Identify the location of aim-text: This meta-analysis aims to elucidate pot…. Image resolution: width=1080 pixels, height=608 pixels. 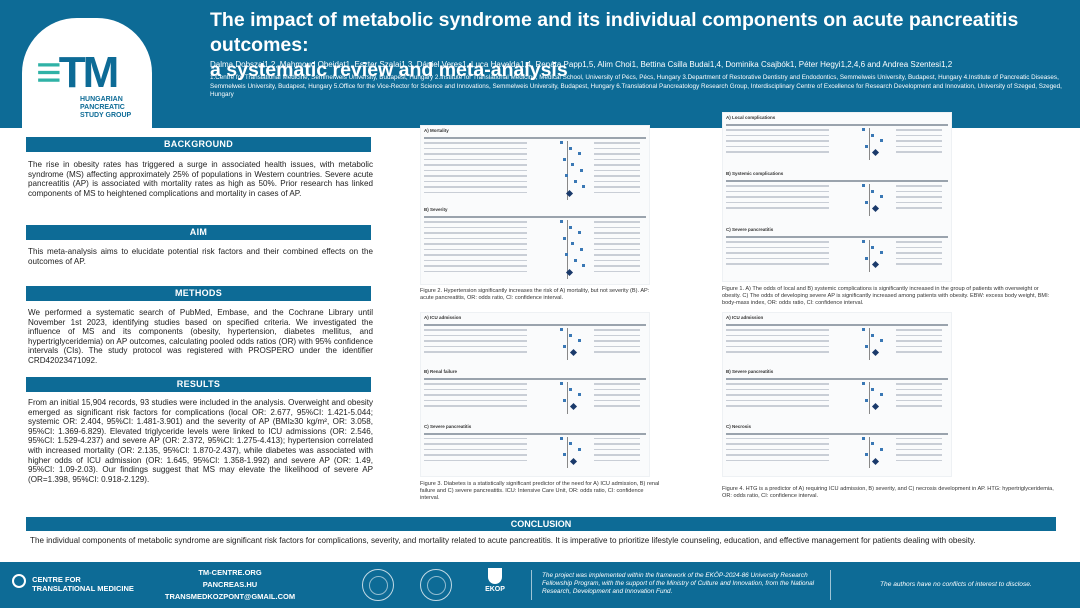
(200, 256).